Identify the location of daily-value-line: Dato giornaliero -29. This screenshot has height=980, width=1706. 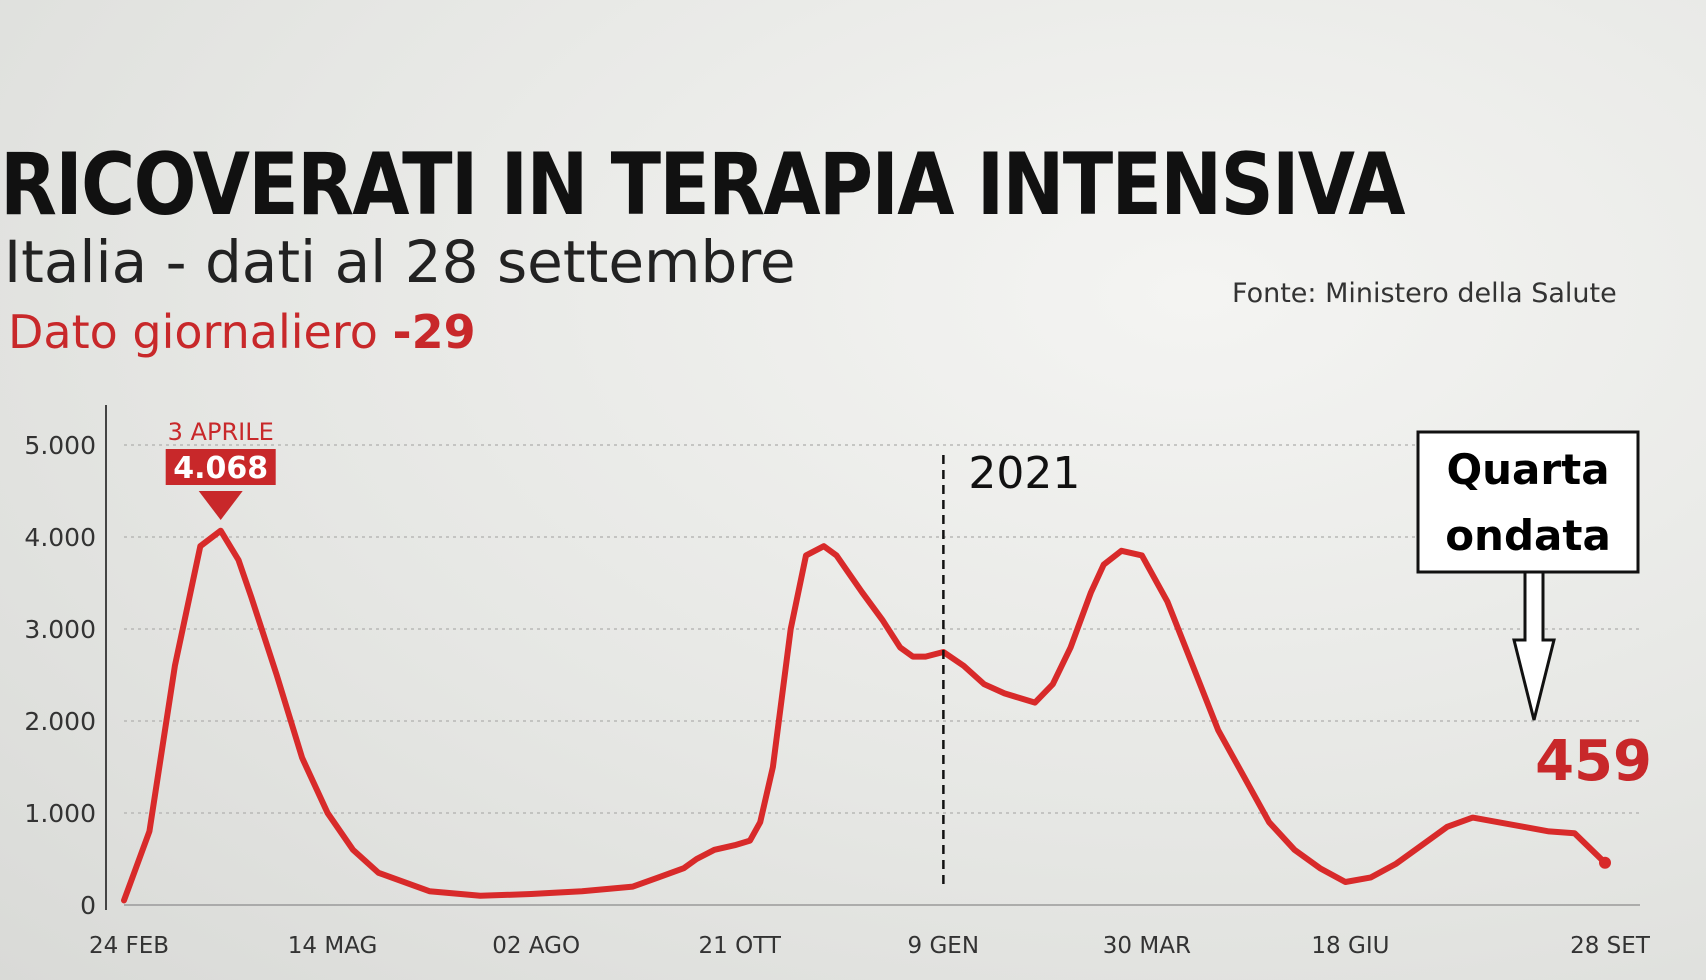
(242, 332).